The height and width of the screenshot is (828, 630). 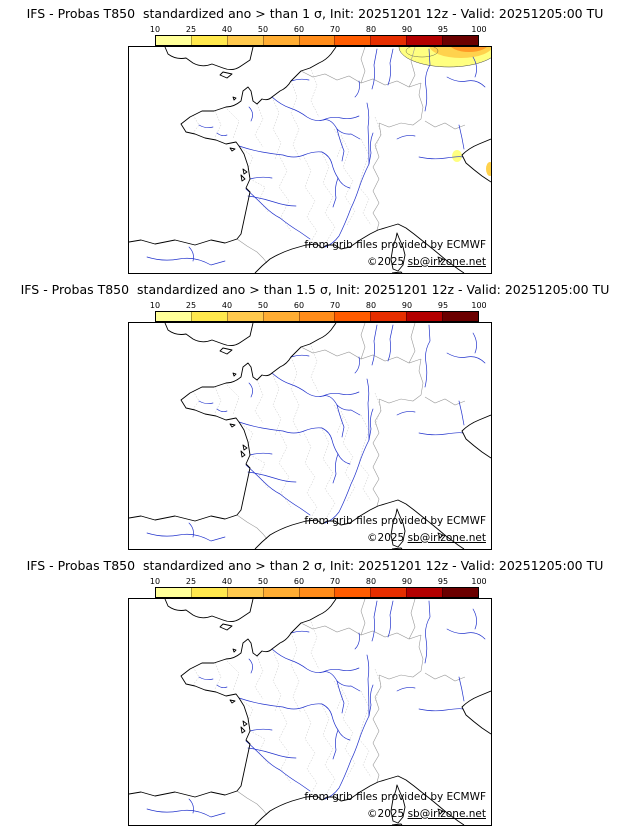 I want to click on anomaly-shading, so click(x=444, y=111).